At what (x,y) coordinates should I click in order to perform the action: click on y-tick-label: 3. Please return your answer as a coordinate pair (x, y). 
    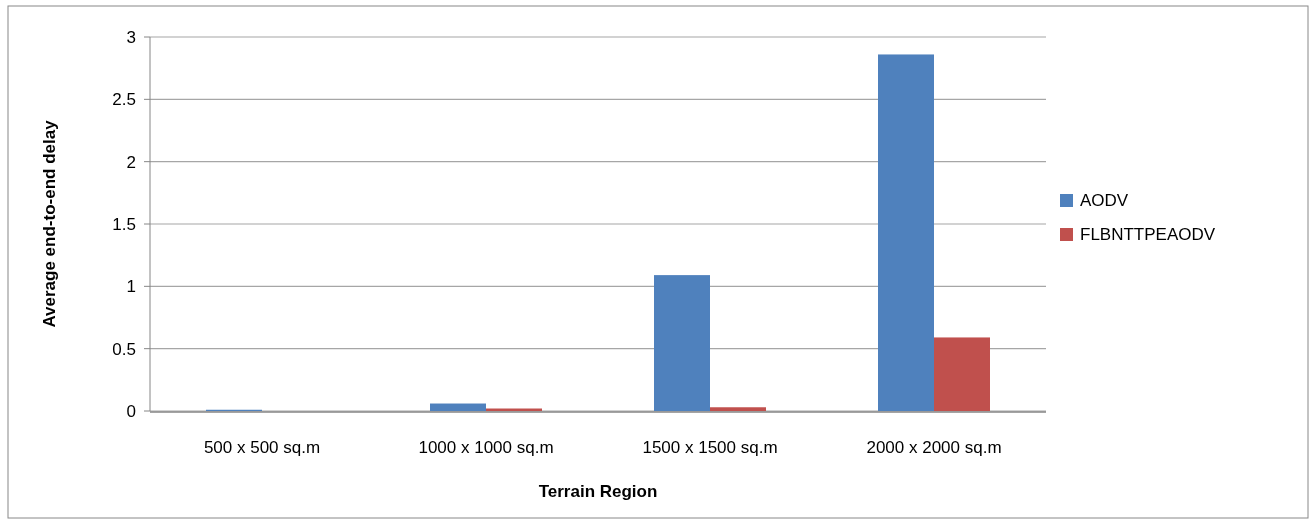
    Looking at the image, I should click on (131, 37).